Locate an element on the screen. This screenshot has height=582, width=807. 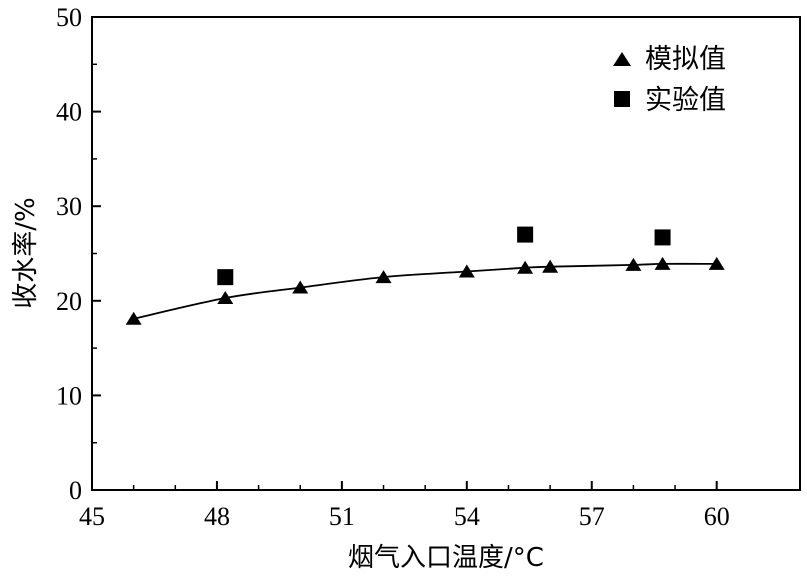
x-tick-label: 57 is located at coordinates (592, 516).